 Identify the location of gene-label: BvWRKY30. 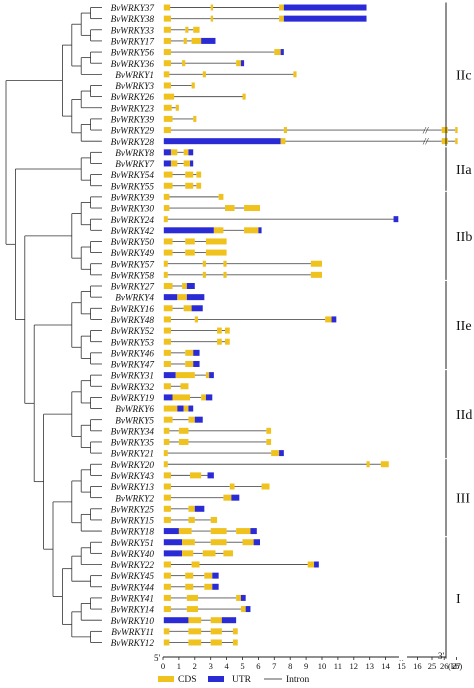
(133, 209).